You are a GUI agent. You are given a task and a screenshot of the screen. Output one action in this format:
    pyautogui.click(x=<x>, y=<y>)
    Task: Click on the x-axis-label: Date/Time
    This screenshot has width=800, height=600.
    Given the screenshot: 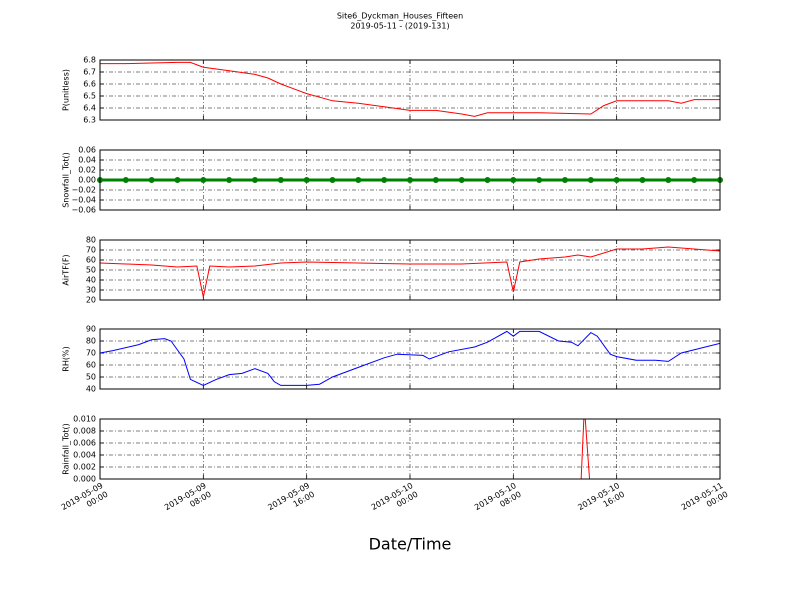 What is the action you would take?
    pyautogui.click(x=410, y=544)
    